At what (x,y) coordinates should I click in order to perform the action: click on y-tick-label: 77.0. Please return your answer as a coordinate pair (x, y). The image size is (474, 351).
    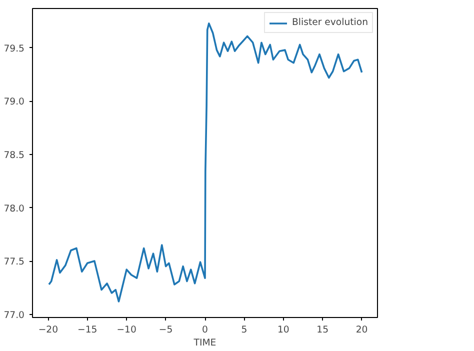
    Looking at the image, I should click on (14, 315).